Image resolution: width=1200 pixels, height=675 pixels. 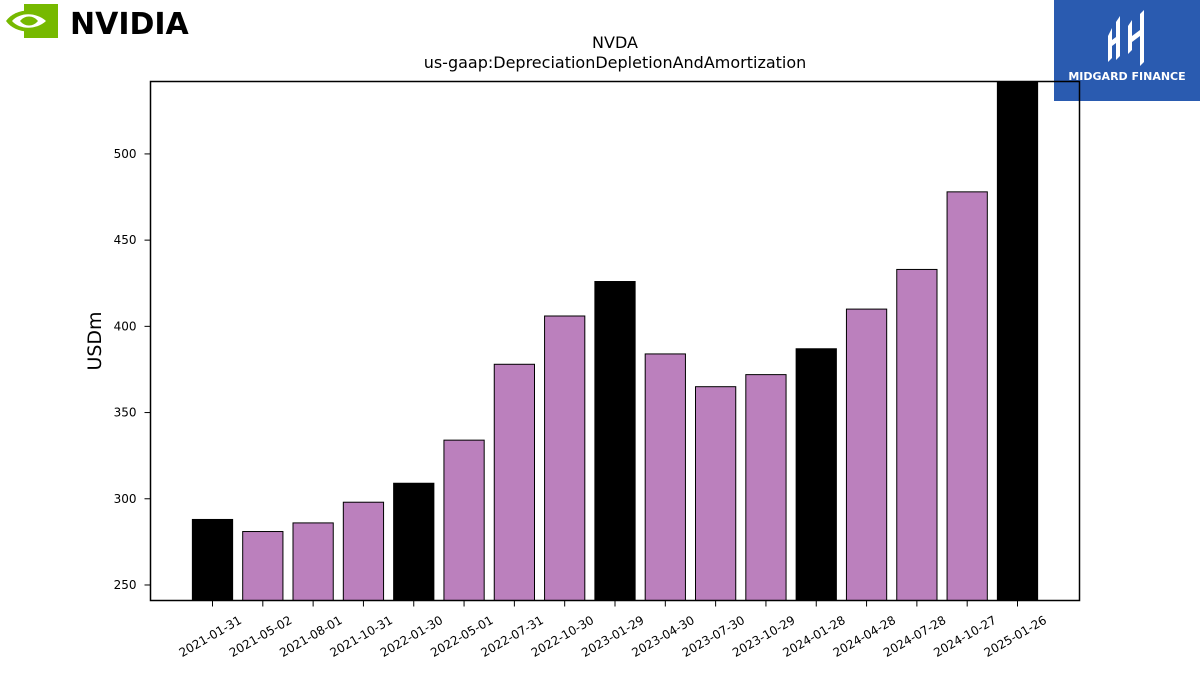 What do you see at coordinates (32, 21) in the screenshot?
I see `nvidia-eye-icon` at bounding box center [32, 21].